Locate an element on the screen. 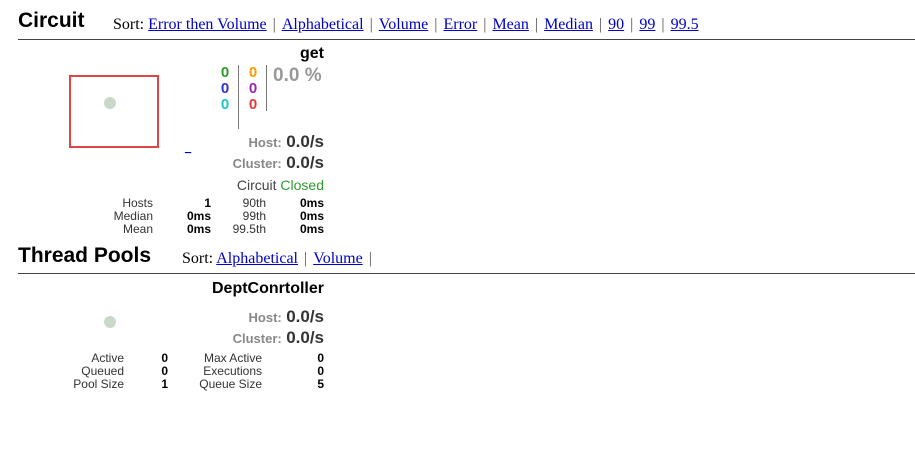  cluster-label: Cluster: is located at coordinates (257, 163).